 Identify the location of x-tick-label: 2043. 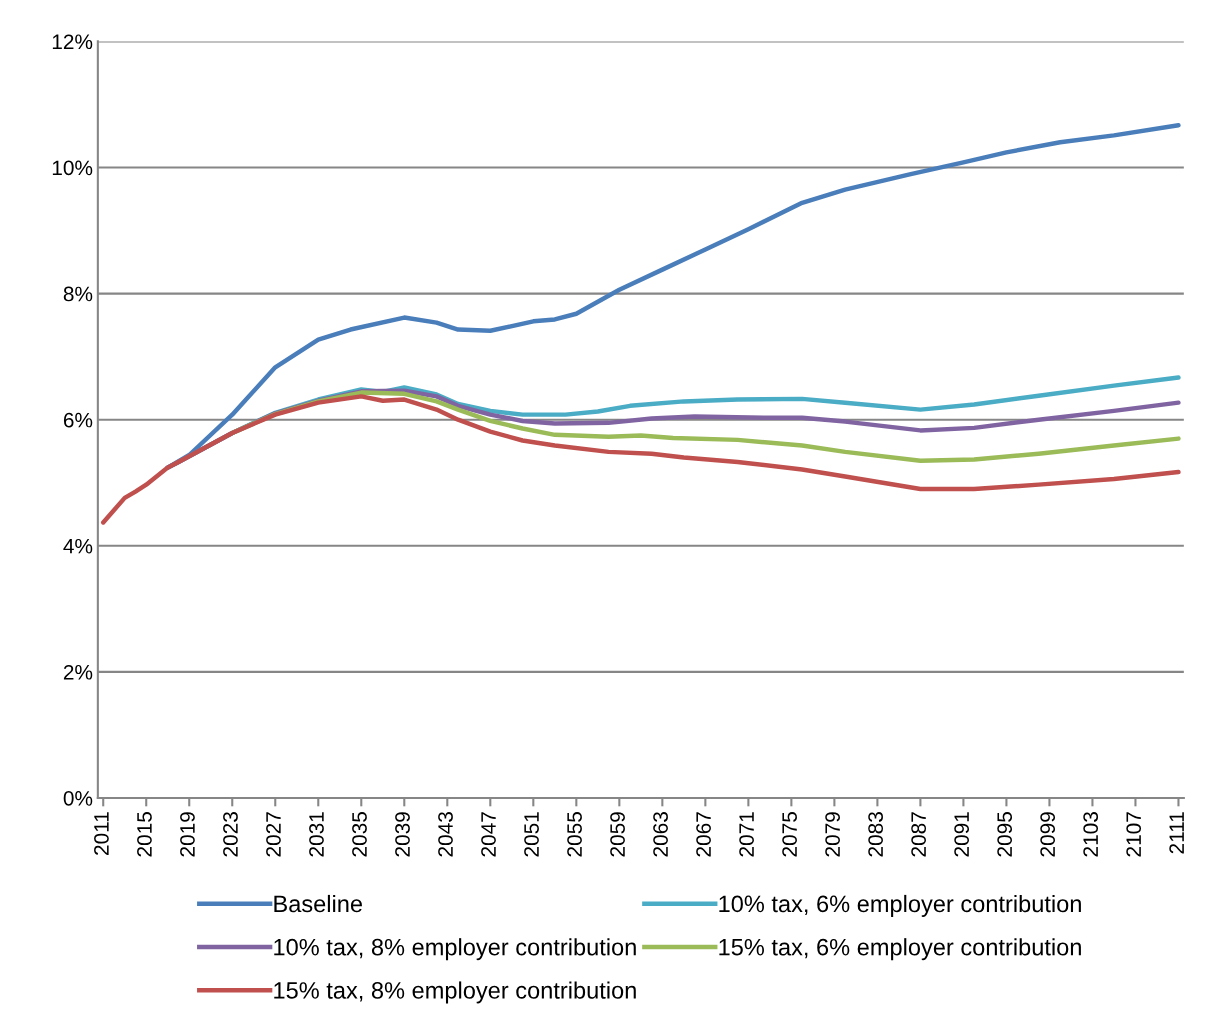
(445, 834).